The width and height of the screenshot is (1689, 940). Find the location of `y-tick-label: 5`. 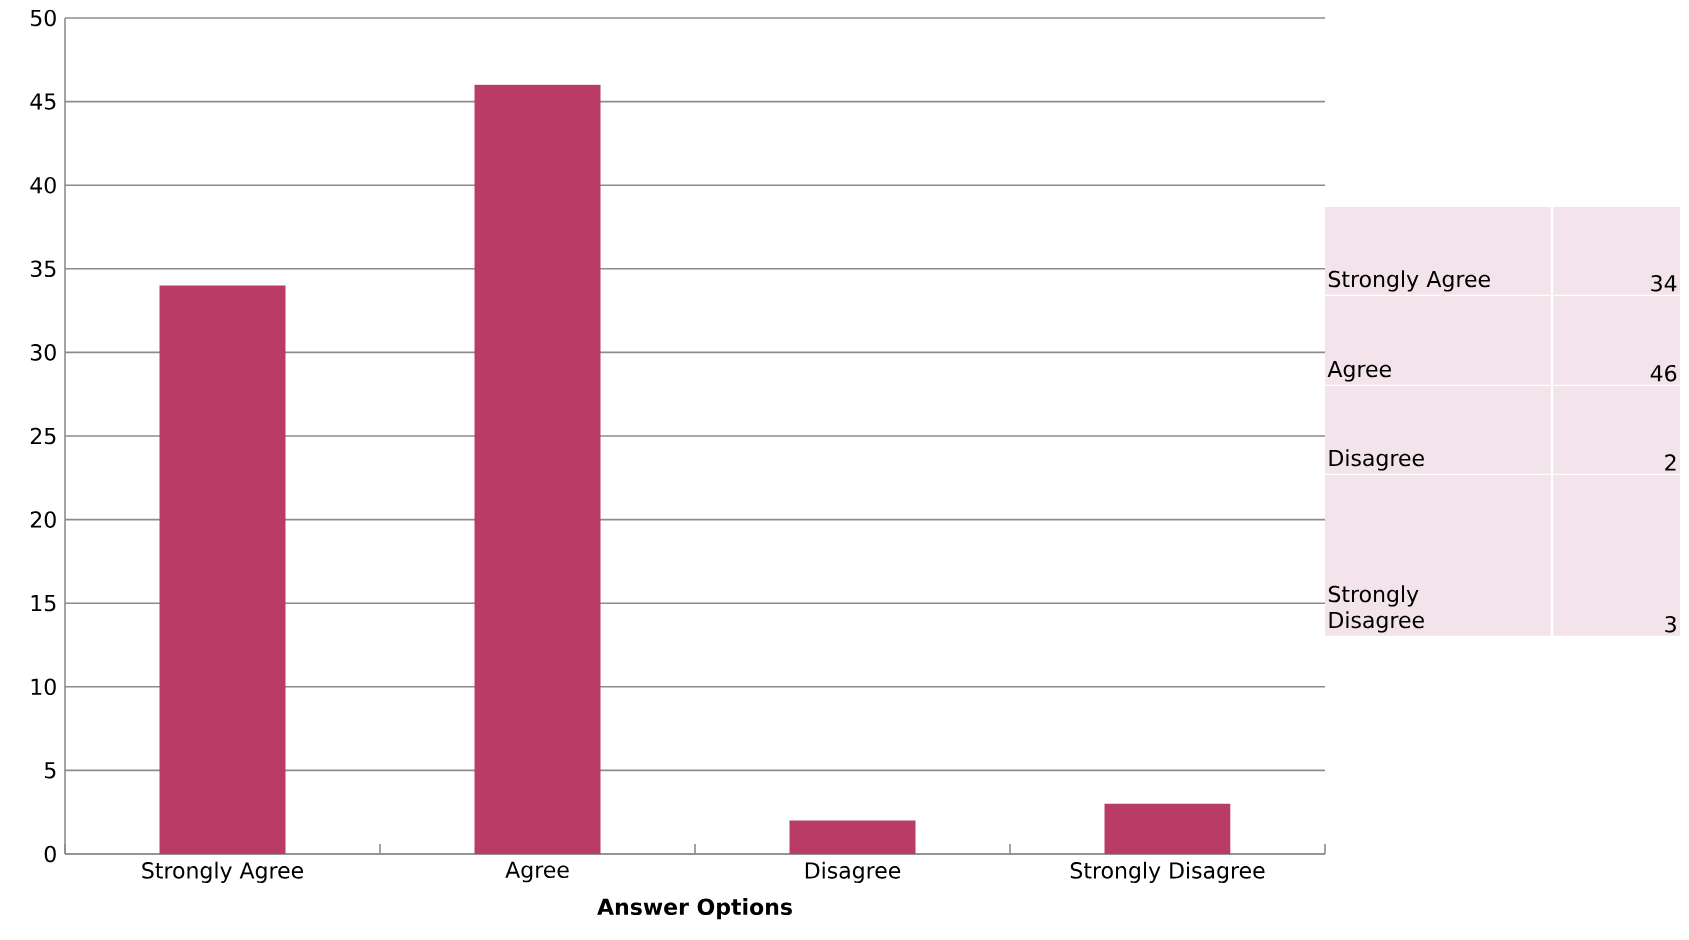

y-tick-label: 5 is located at coordinates (50, 770).